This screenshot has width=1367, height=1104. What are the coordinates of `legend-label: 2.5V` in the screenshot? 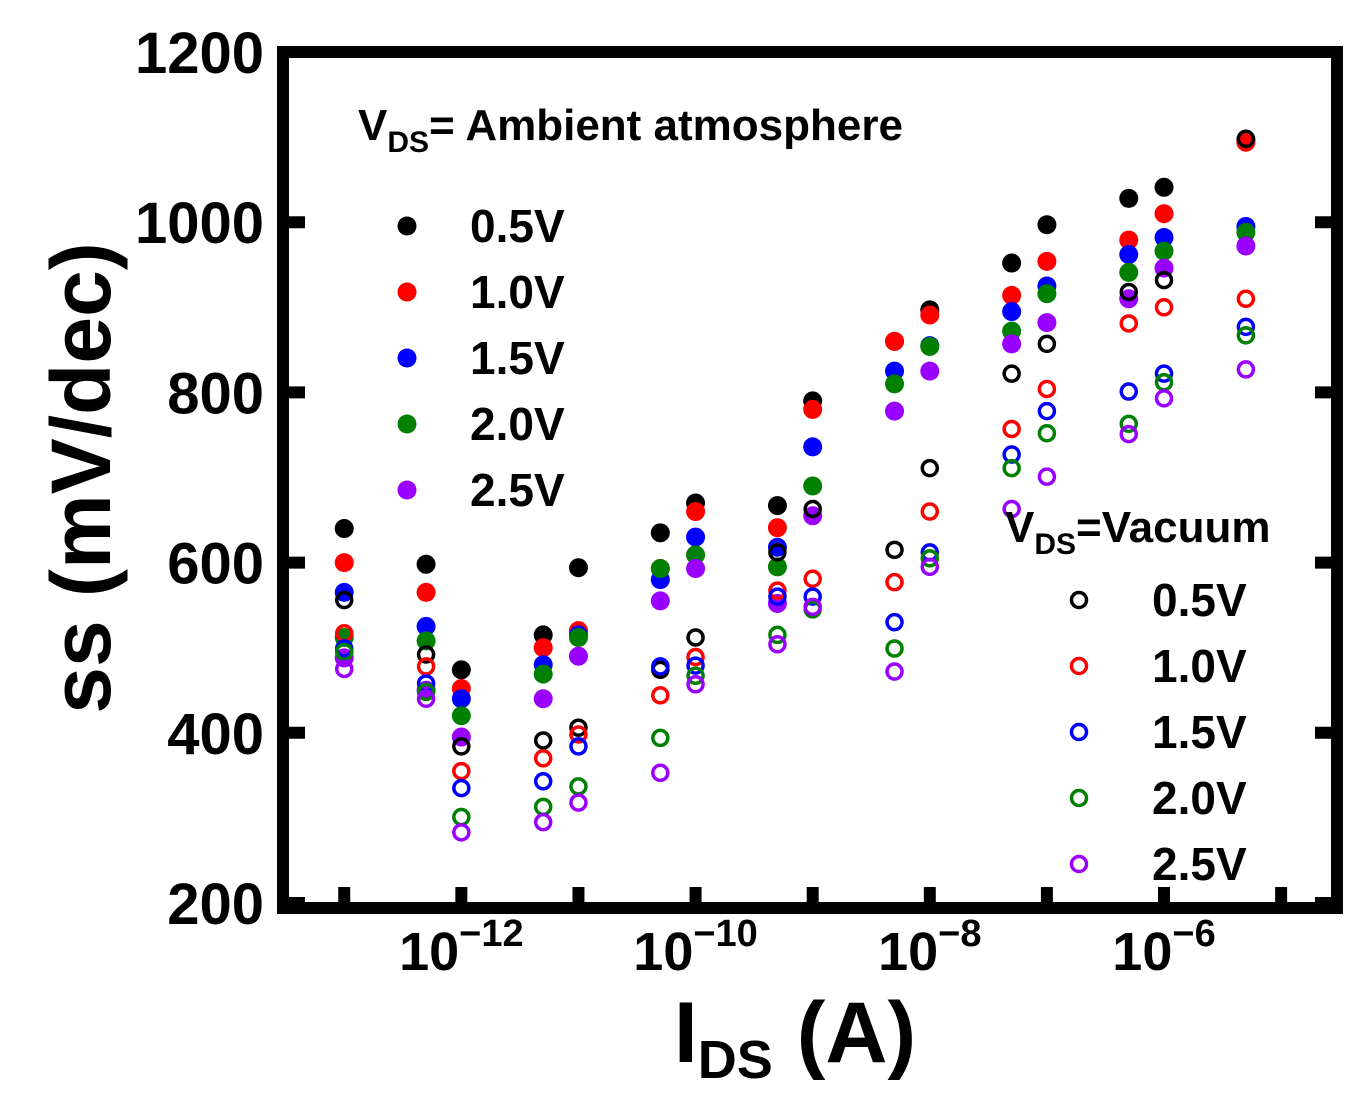 It's located at (1199, 864).